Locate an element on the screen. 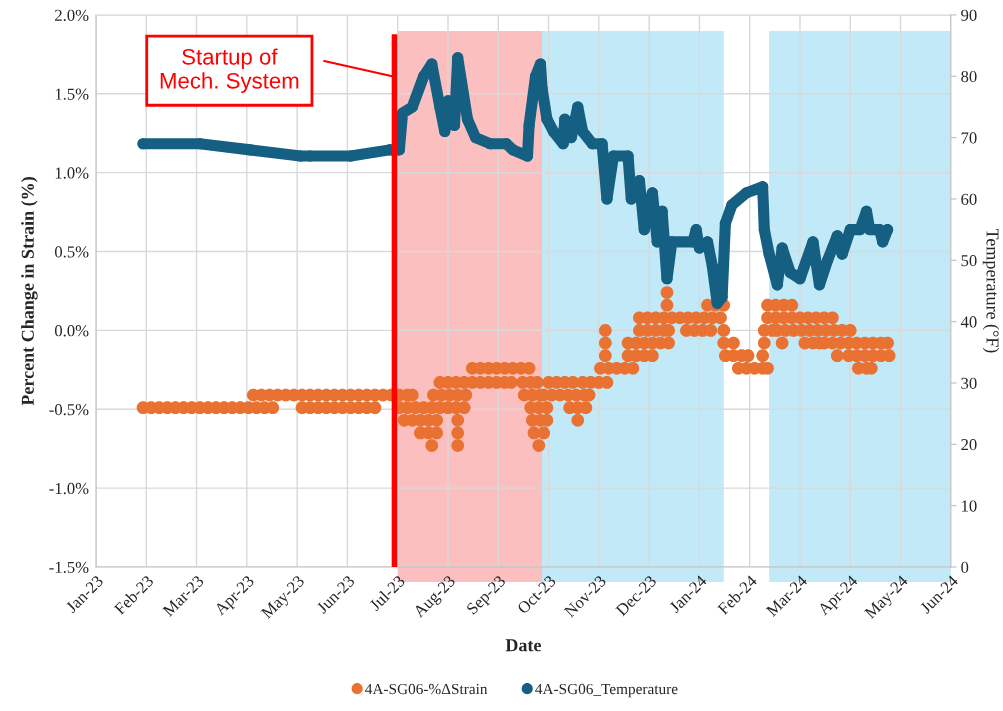 This screenshot has width=1003, height=711. y-tick-label: -1.0% is located at coordinates (69, 488).